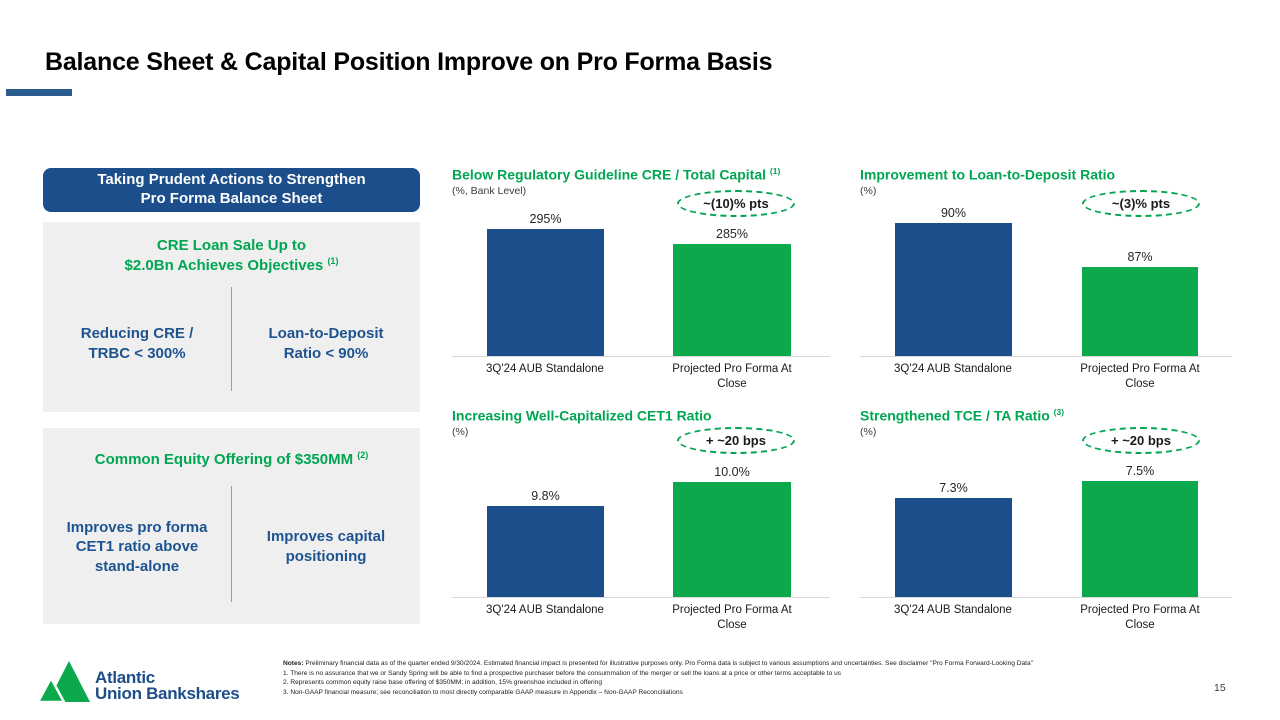  Describe the element at coordinates (953, 213) in the screenshot. I see `bar-value-label: 90%` at that location.